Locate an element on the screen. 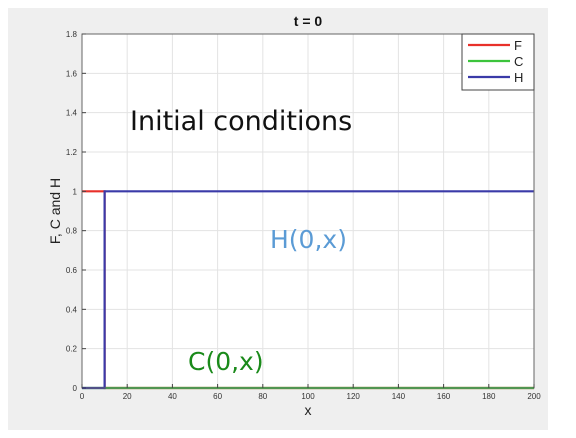  y-tick-label: 1 is located at coordinates (75, 191).